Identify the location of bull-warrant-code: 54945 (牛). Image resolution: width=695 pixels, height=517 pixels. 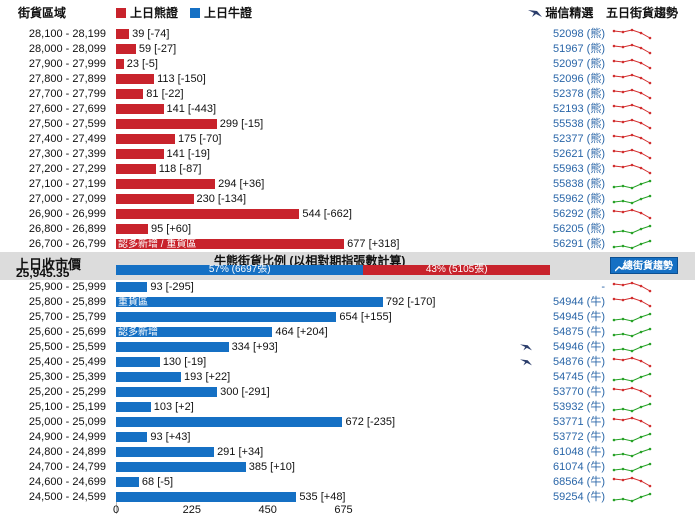
(579, 317).